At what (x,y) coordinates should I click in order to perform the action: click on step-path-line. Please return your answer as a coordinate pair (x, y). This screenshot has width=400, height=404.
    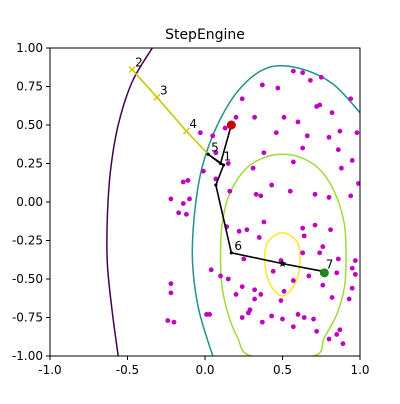
    Looking at the image, I should click on (170, 112).